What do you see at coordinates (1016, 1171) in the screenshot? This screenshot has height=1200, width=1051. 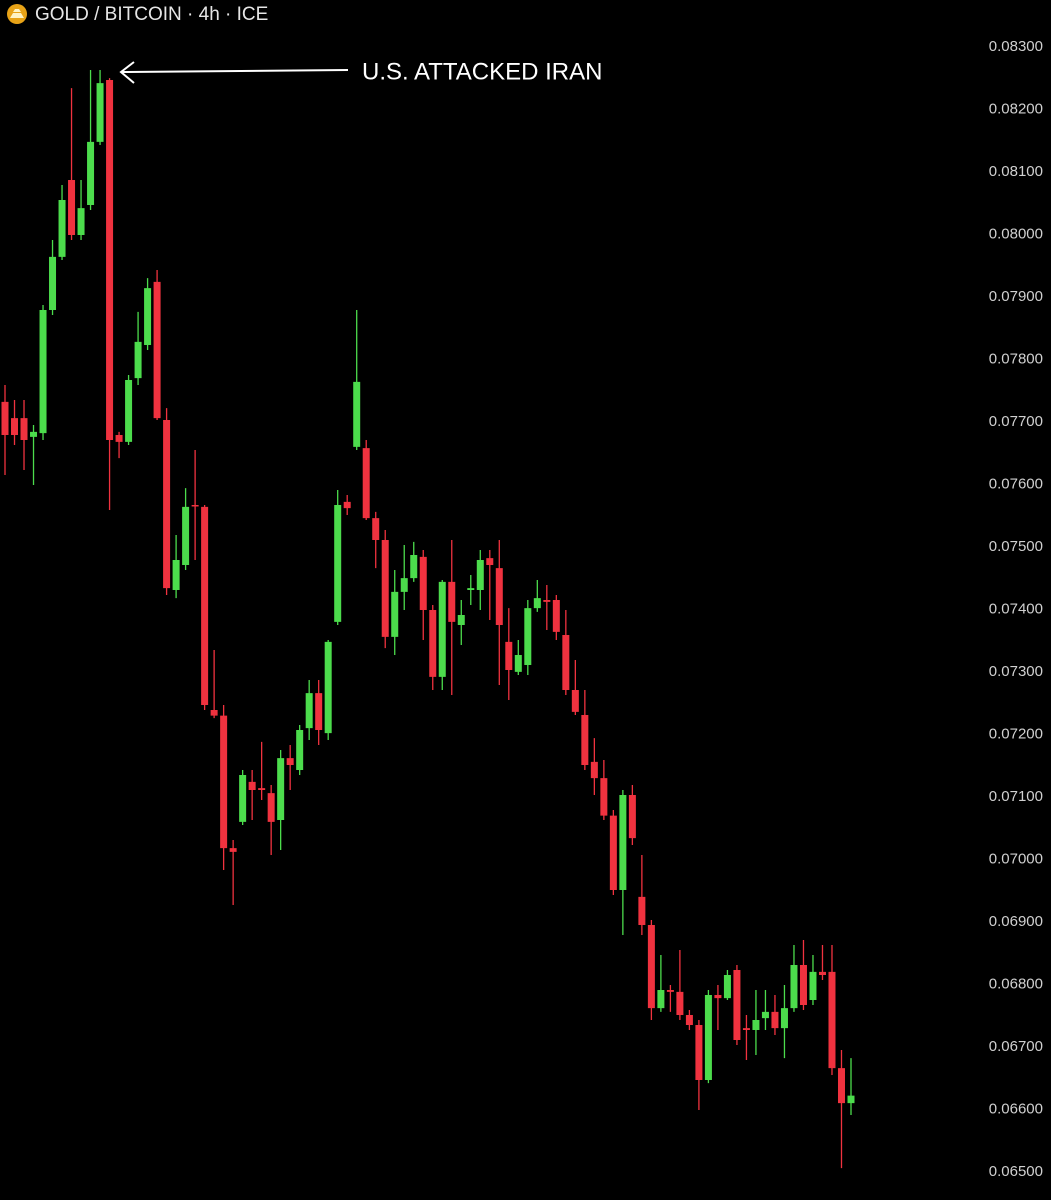 I see `y-tick-label: 0.06500` at bounding box center [1016, 1171].